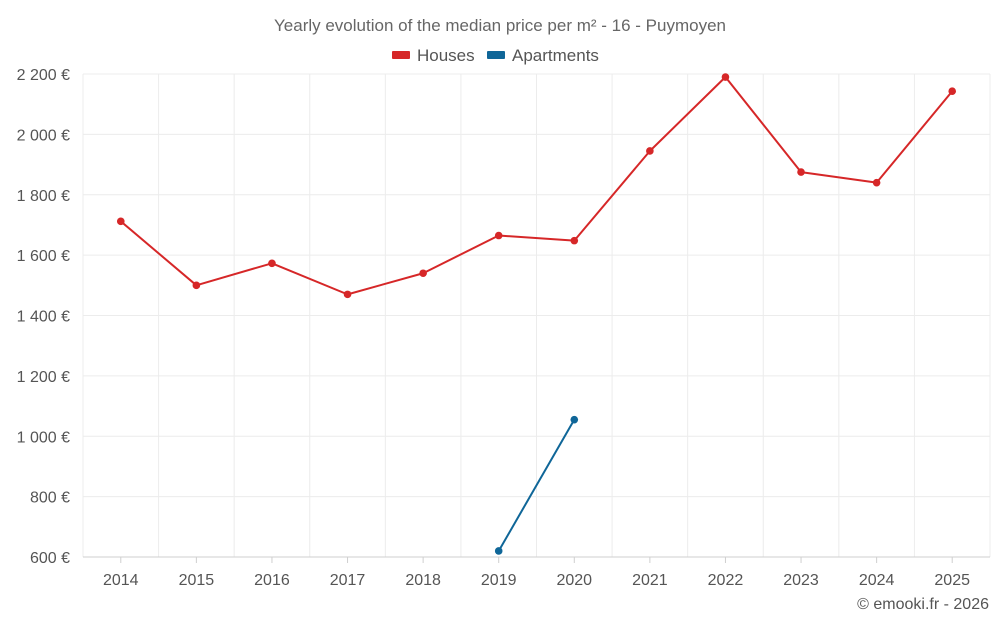 Image resolution: width=1000 pixels, height=625 pixels. What do you see at coordinates (446, 55) in the screenshot?
I see `legend-label-houses: Houses` at bounding box center [446, 55].